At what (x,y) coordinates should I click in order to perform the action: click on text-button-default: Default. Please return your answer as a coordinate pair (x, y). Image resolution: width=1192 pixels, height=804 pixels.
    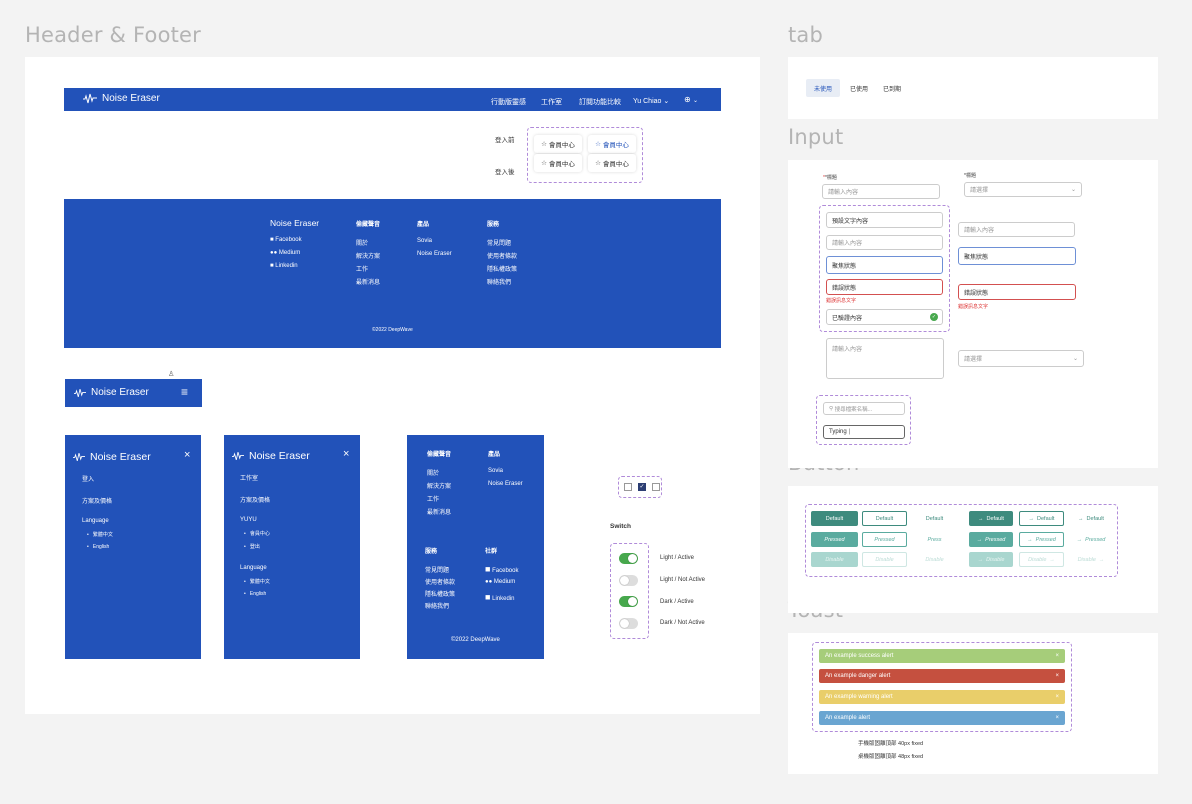
    Looking at the image, I should click on (934, 518).